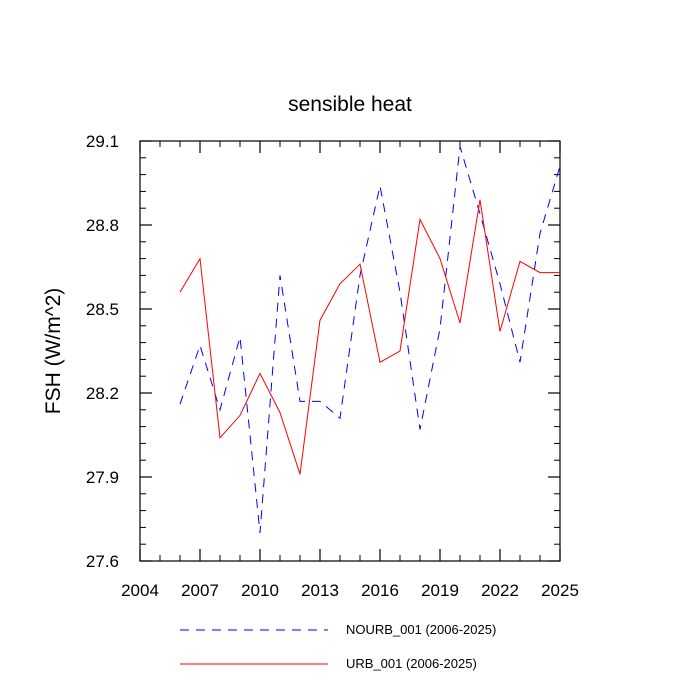  I want to click on legend-label-nourb: NOURB_001 (2006-2025), so click(421, 629).